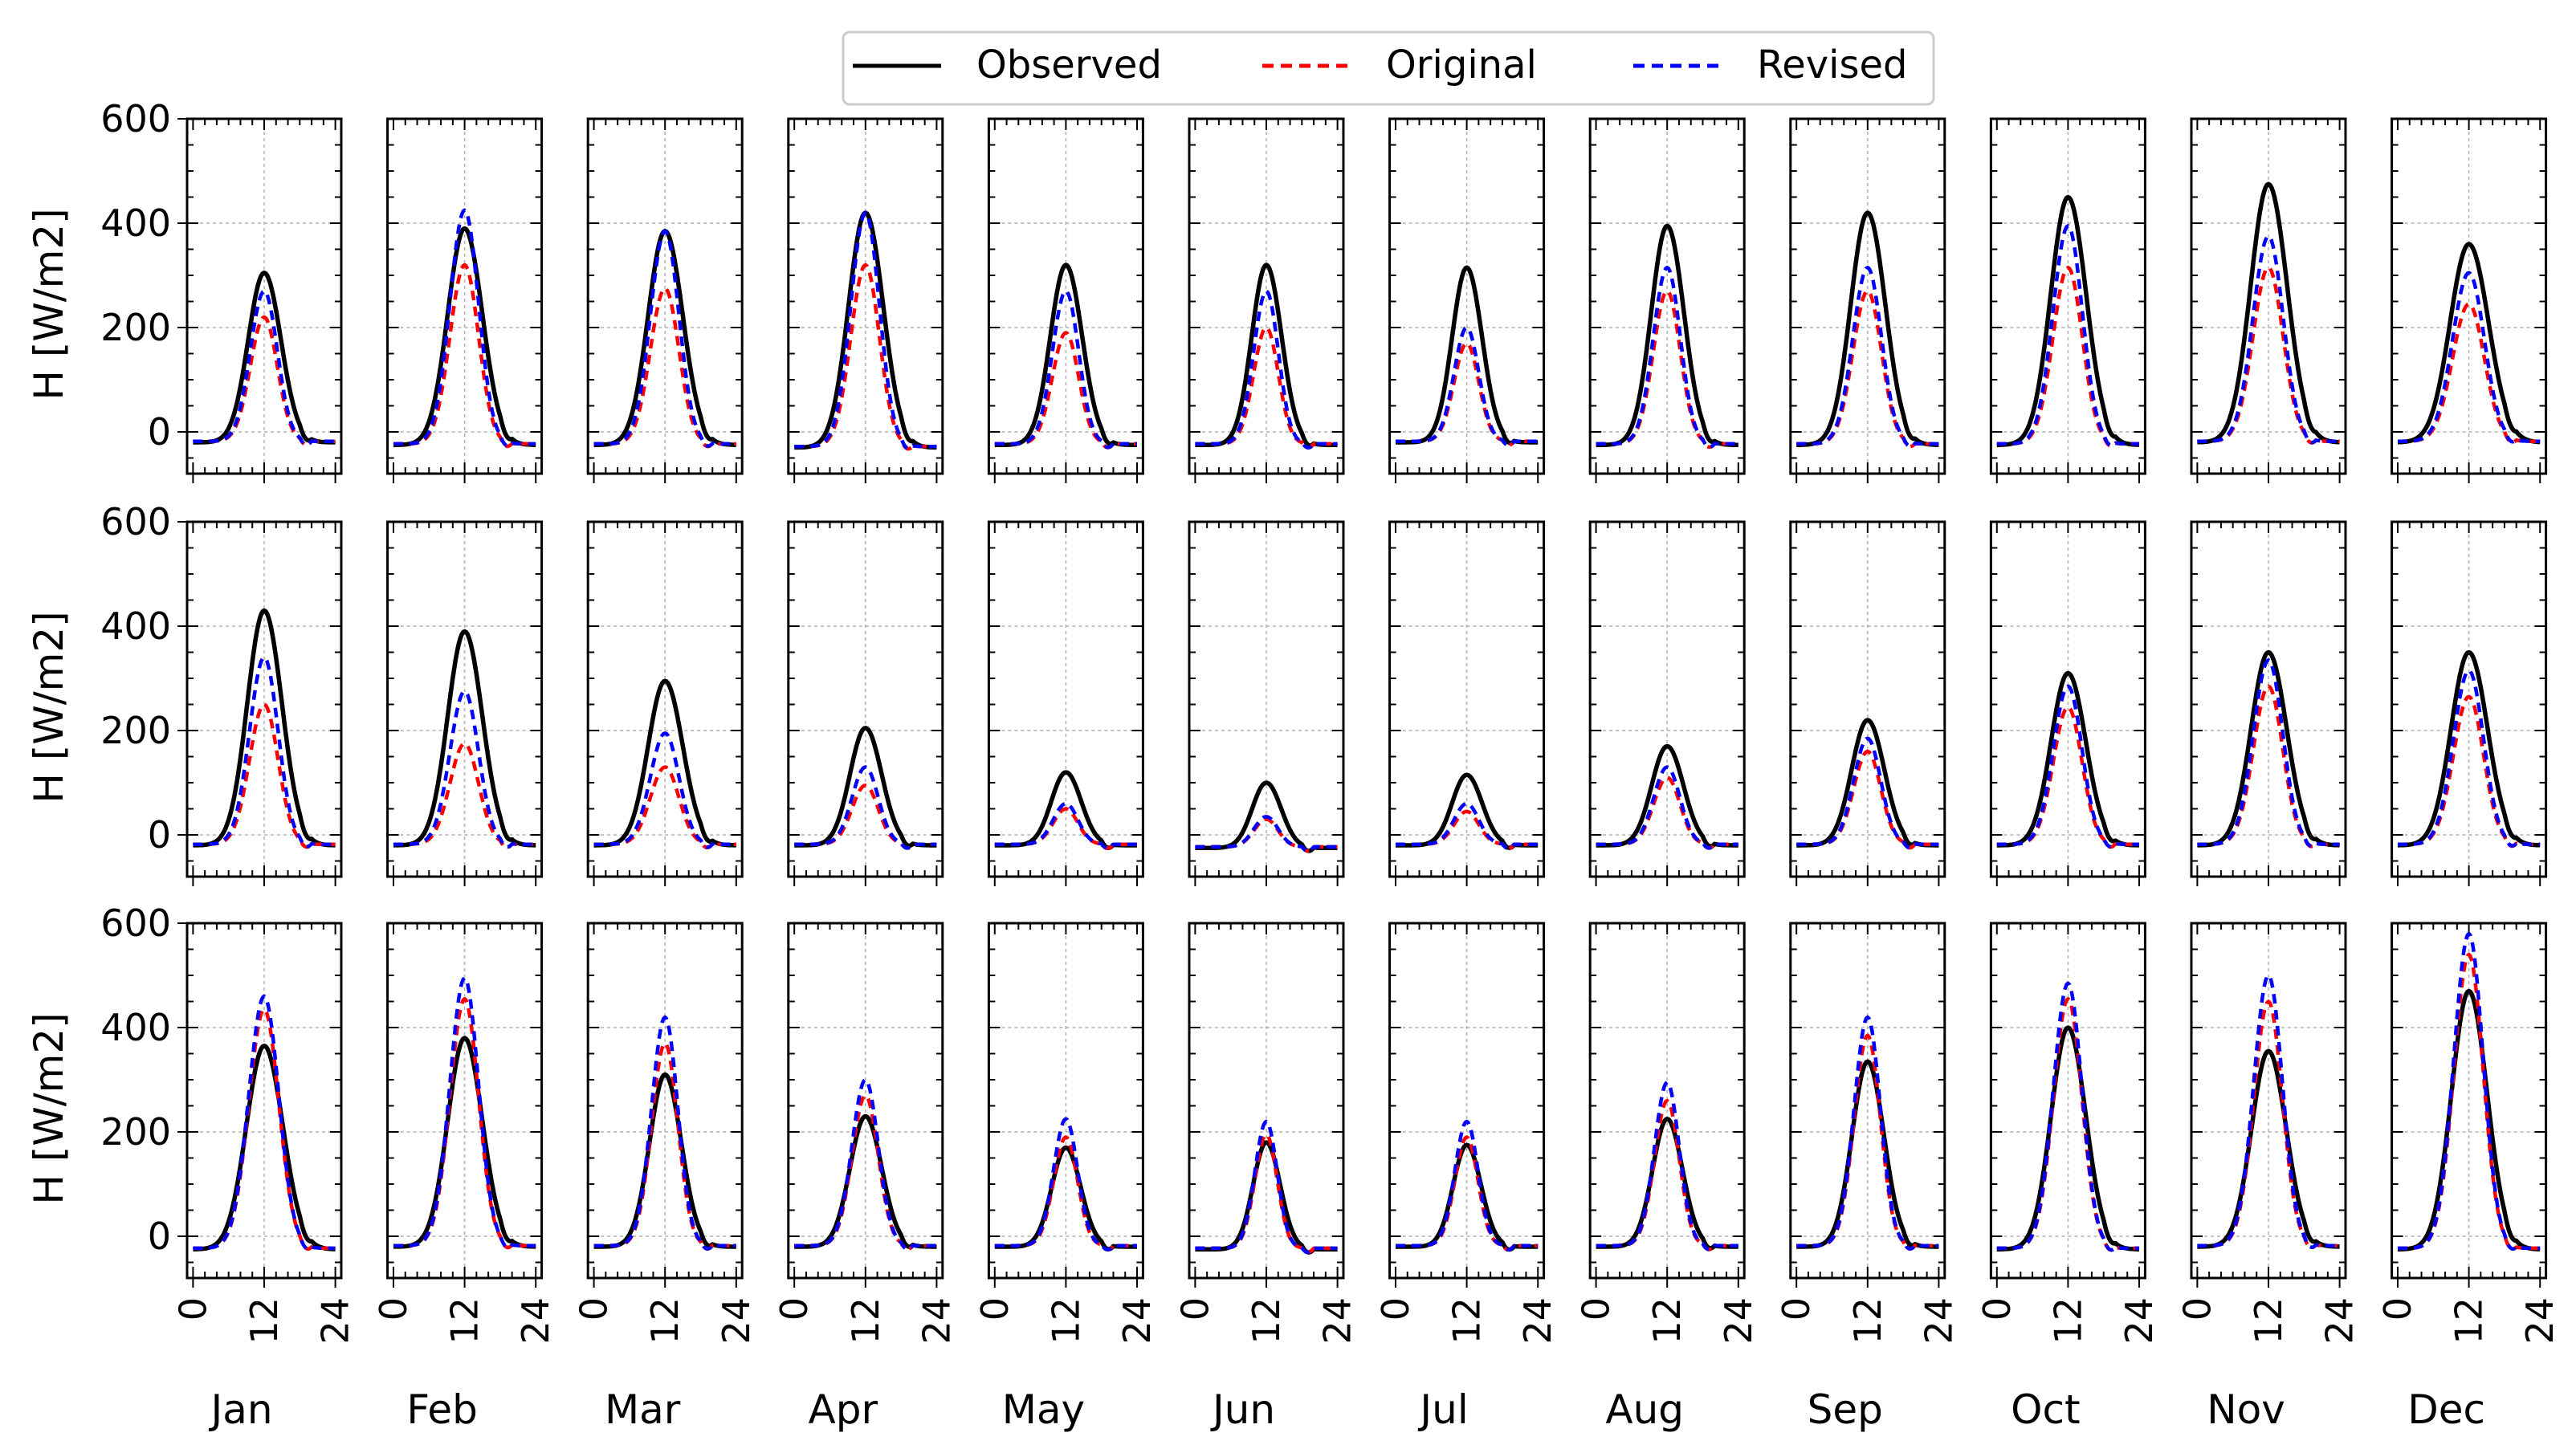 The width and height of the screenshot is (2576, 1449). What do you see at coordinates (442, 1409) in the screenshot?
I see `month-label-feb: Feb` at bounding box center [442, 1409].